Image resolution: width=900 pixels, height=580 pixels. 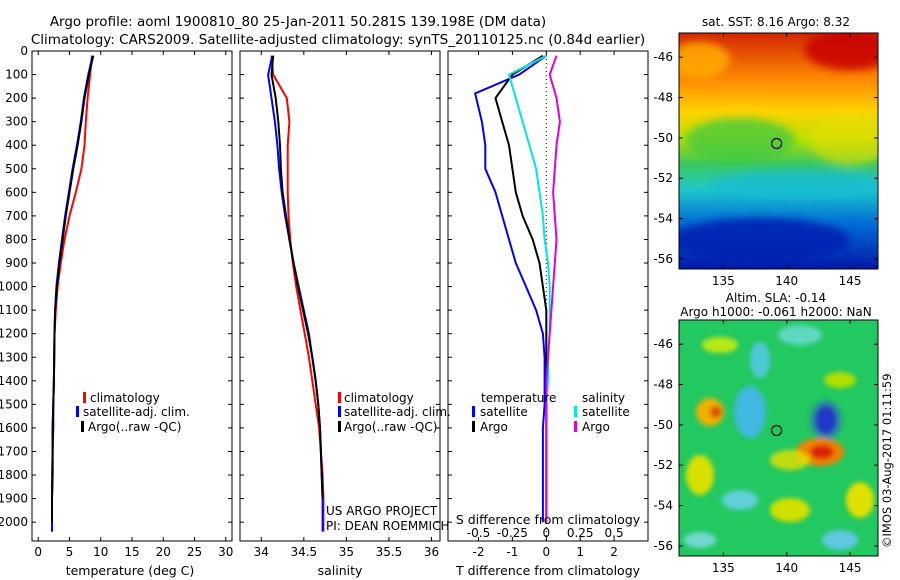 What do you see at coordinates (261, 552) in the screenshot?
I see `x-tick-label: 34` at bounding box center [261, 552].